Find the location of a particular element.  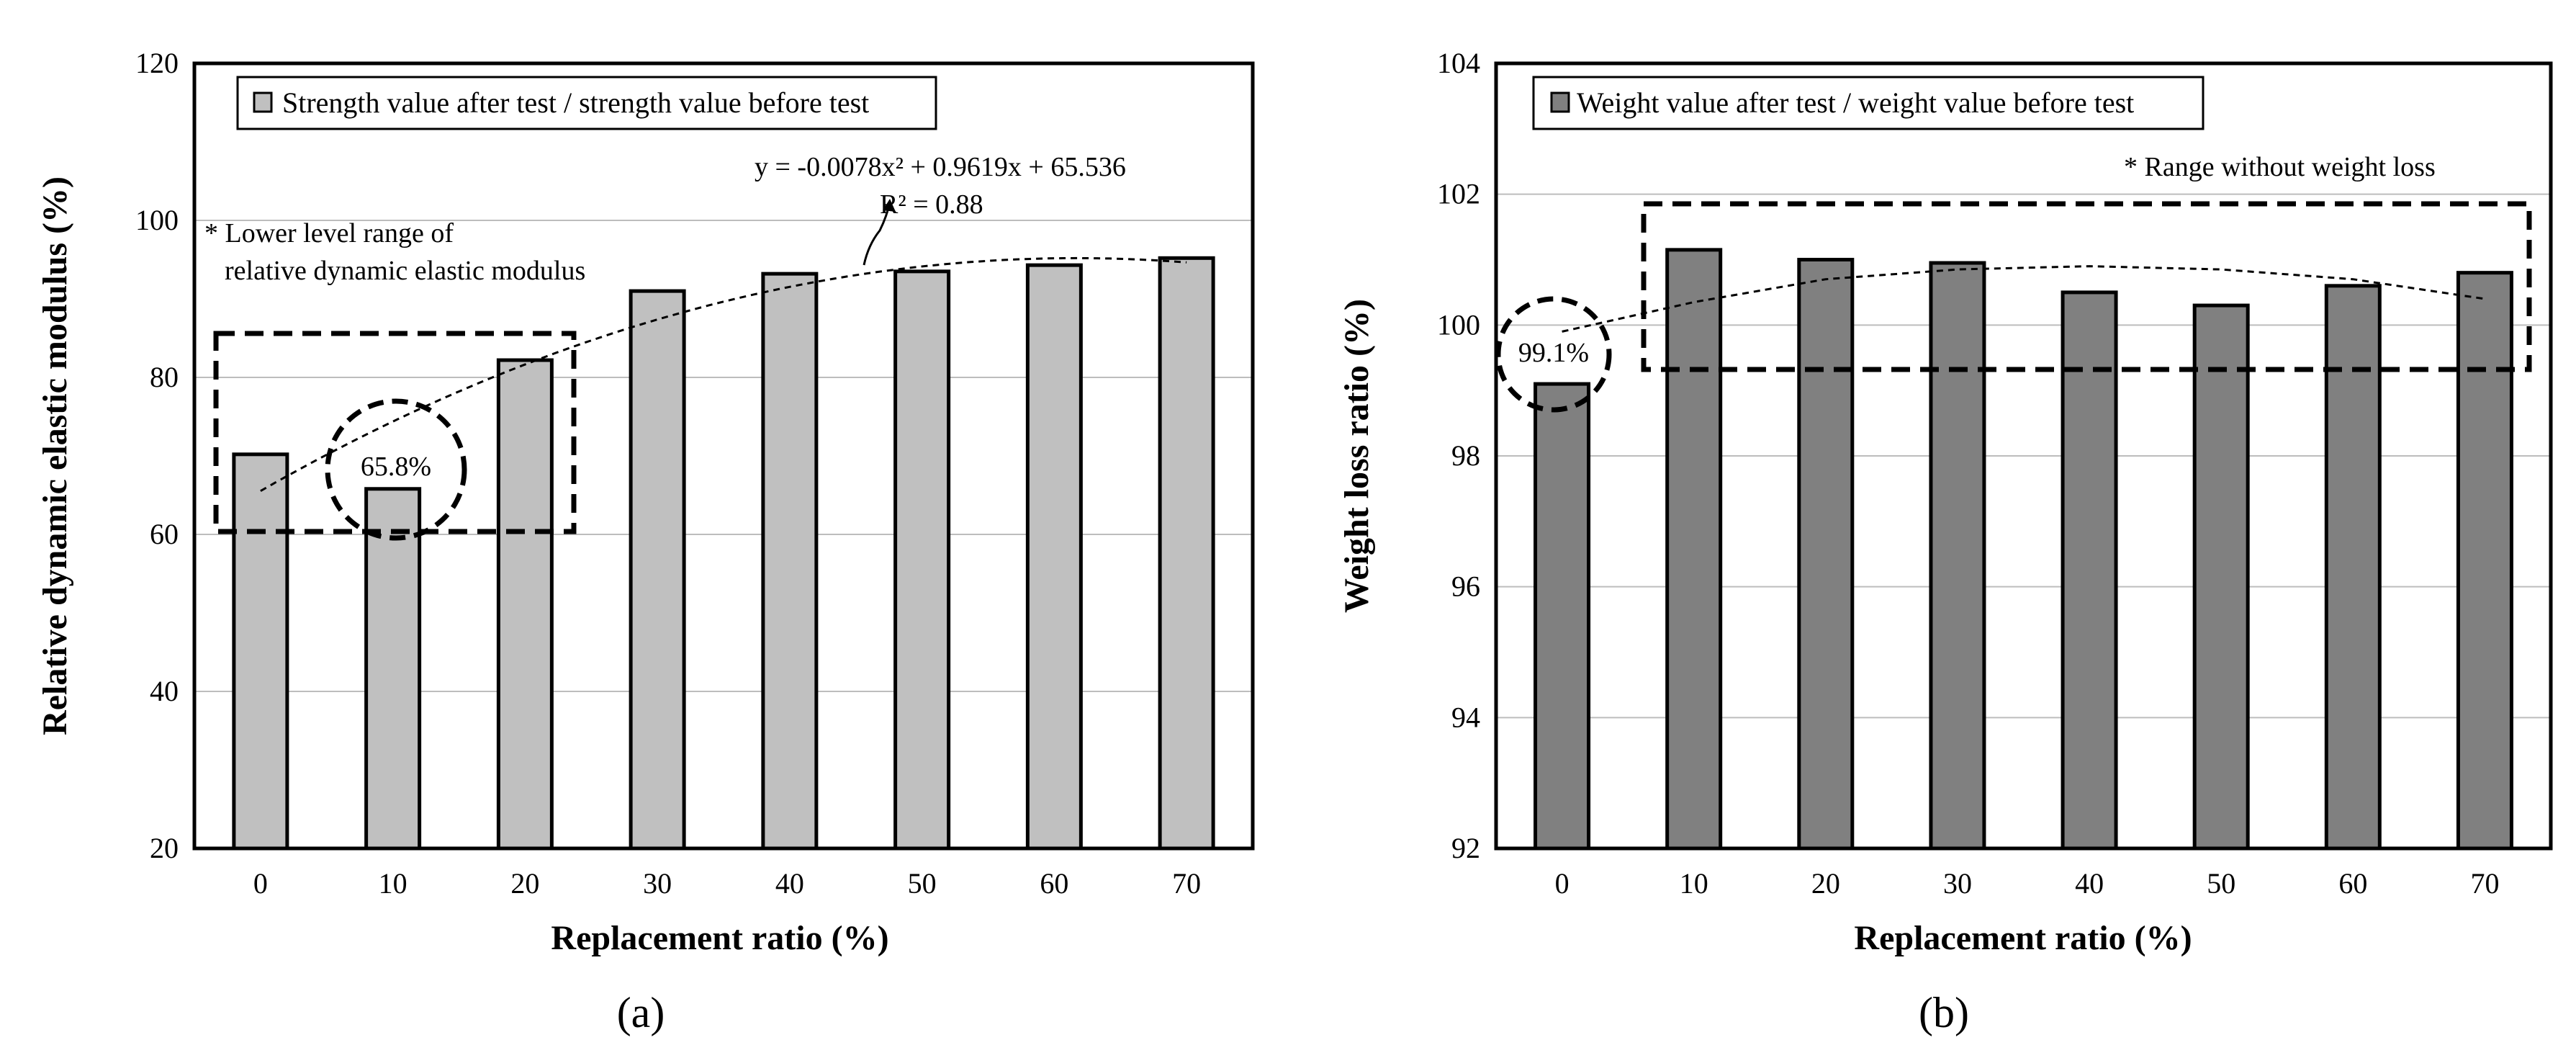

y-tick-label: 20 is located at coordinates (164, 848).